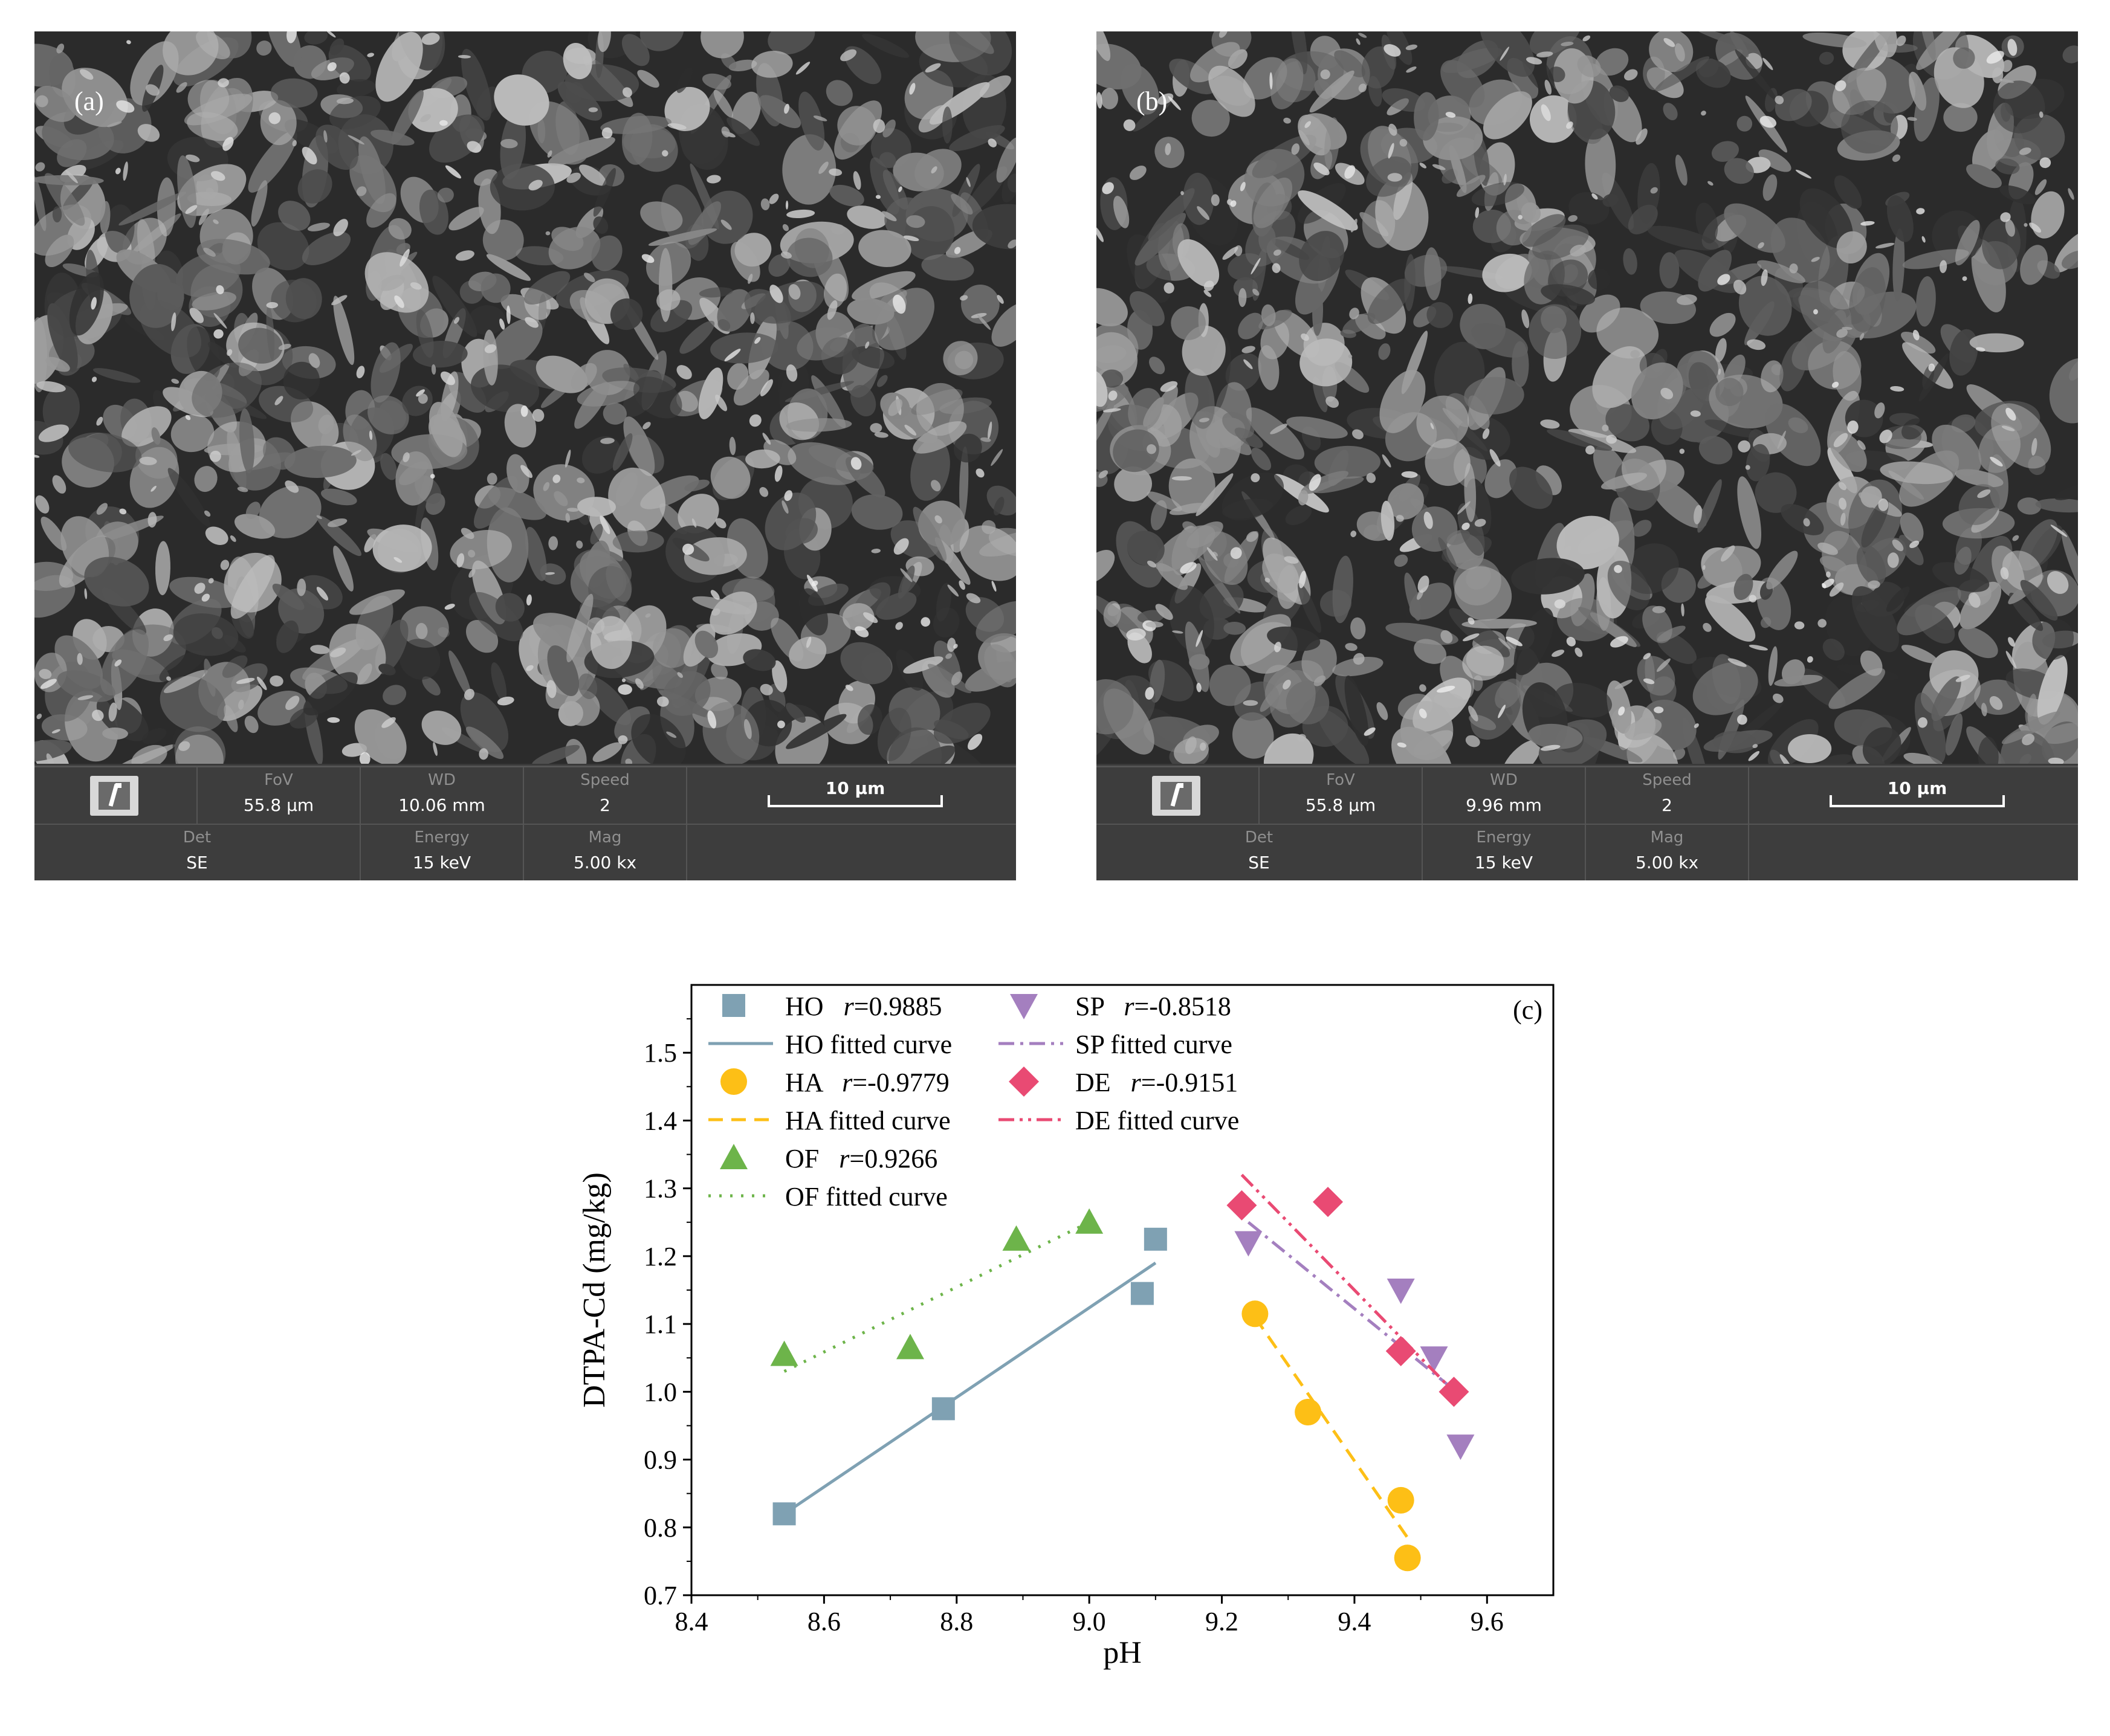  What do you see at coordinates (1667, 852) in the screenshot?
I see `mag-cell: Mag 5.00 kx` at bounding box center [1667, 852].